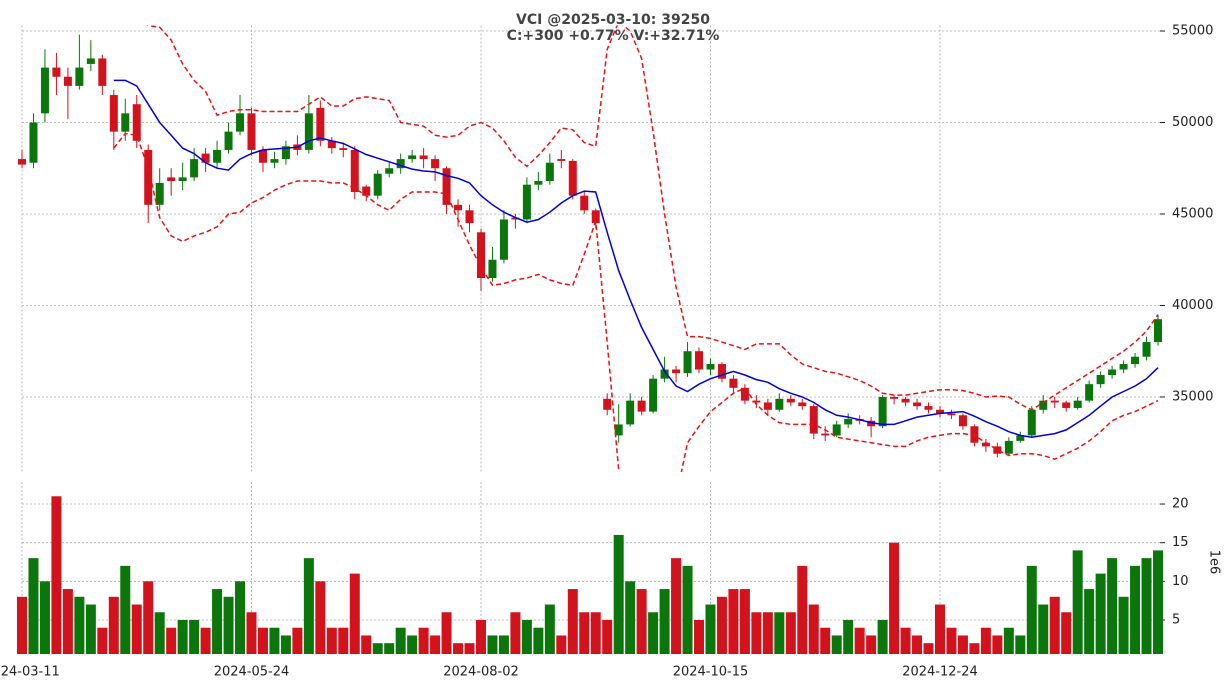  I want to click on y2-tick-label: 5, so click(1176, 619).